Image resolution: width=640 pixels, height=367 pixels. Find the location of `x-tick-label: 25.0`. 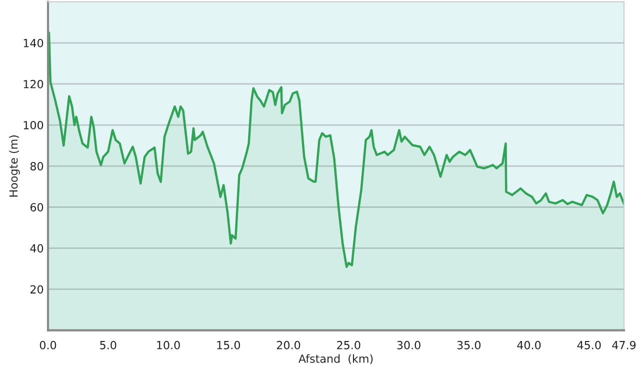

x-tick-label: 25.0 is located at coordinates (348, 345).